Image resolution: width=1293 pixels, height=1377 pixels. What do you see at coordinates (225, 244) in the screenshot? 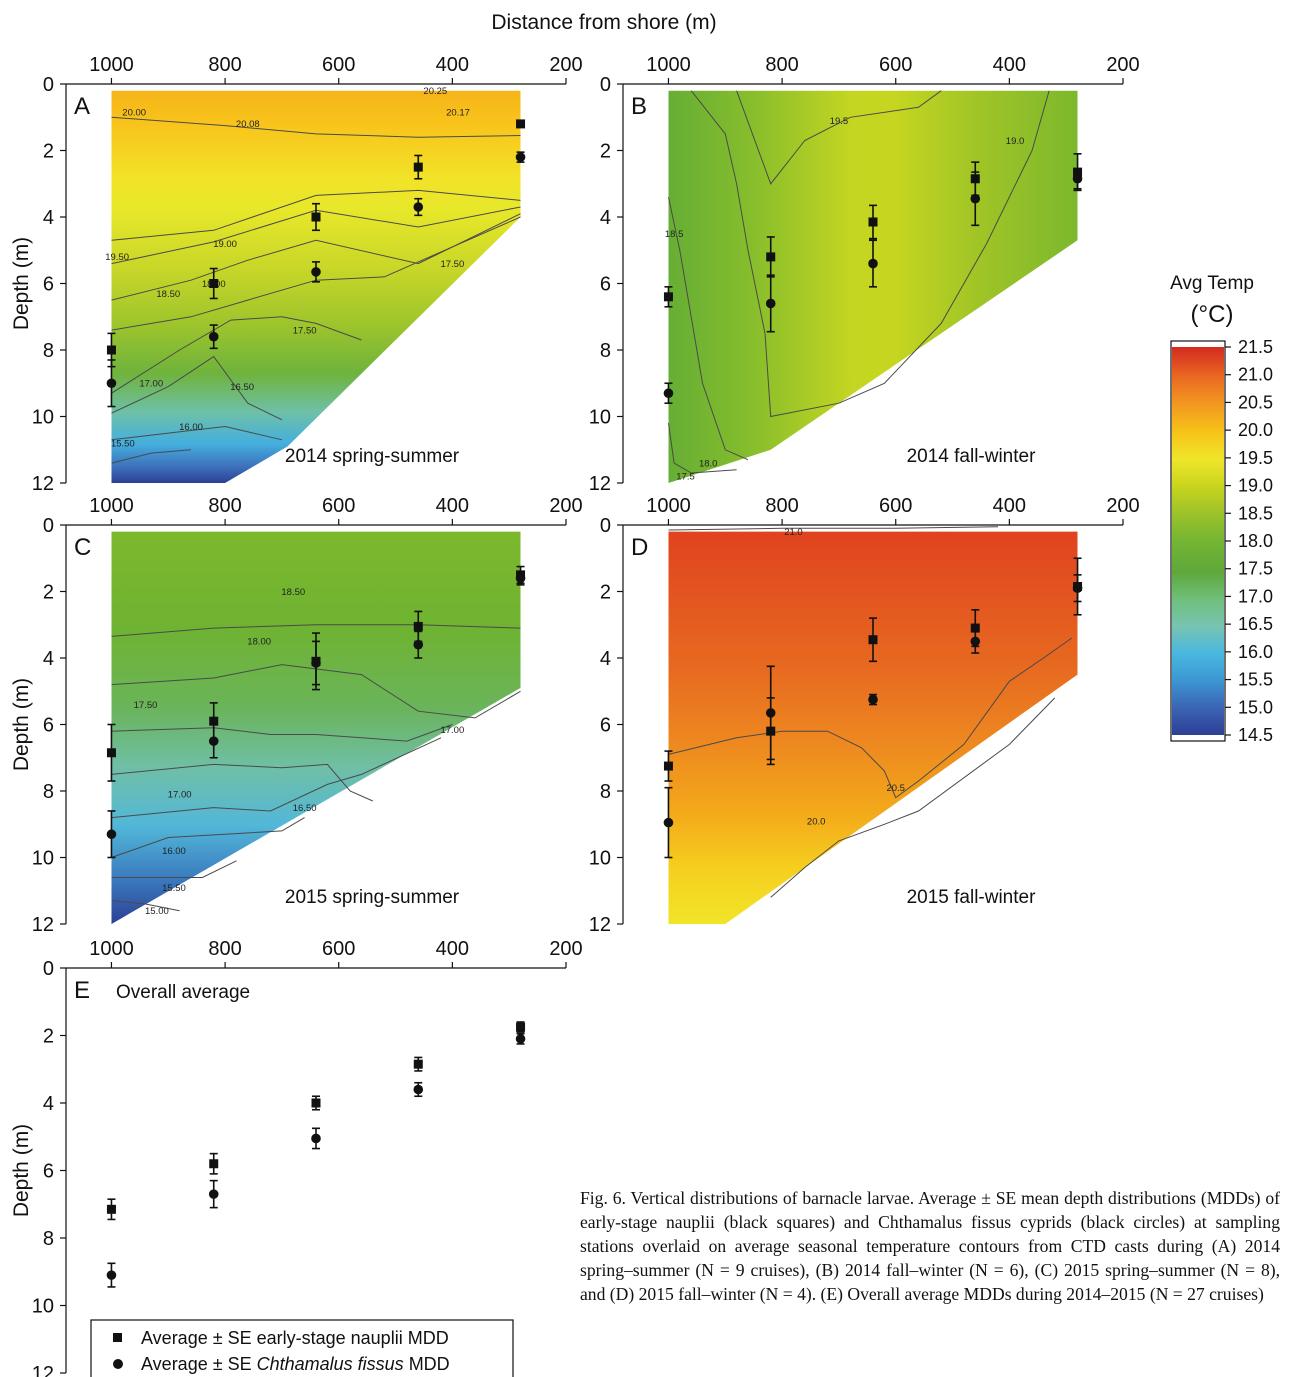
I see `contour-label: 19.00` at bounding box center [225, 244].